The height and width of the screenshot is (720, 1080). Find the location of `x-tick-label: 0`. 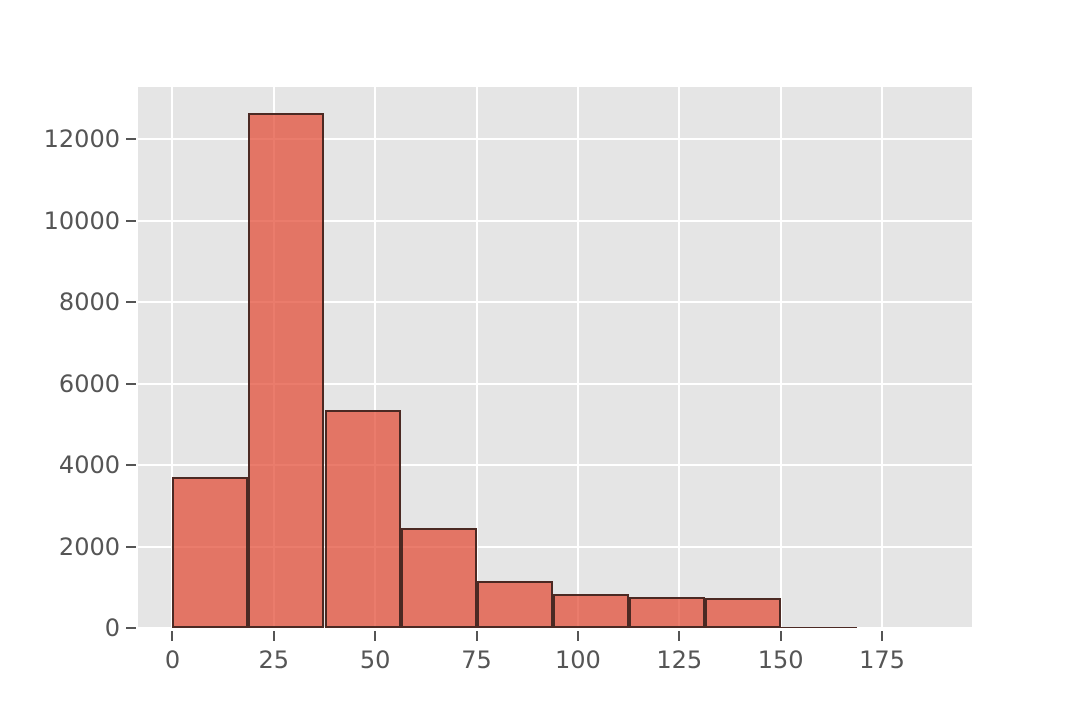

x-tick-label: 0 is located at coordinates (172, 660).